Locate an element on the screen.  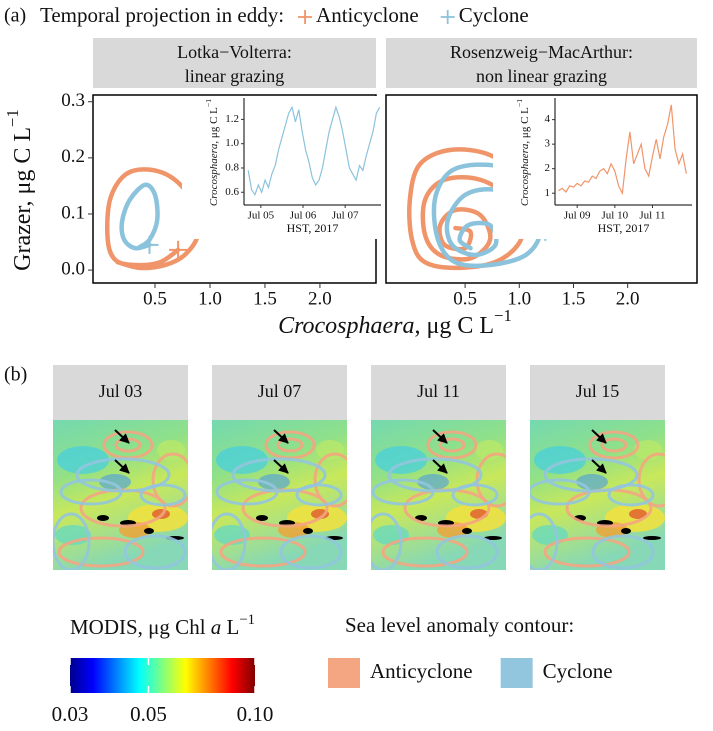
label-part: Grazer, μg C L is located at coordinates (23, 199).